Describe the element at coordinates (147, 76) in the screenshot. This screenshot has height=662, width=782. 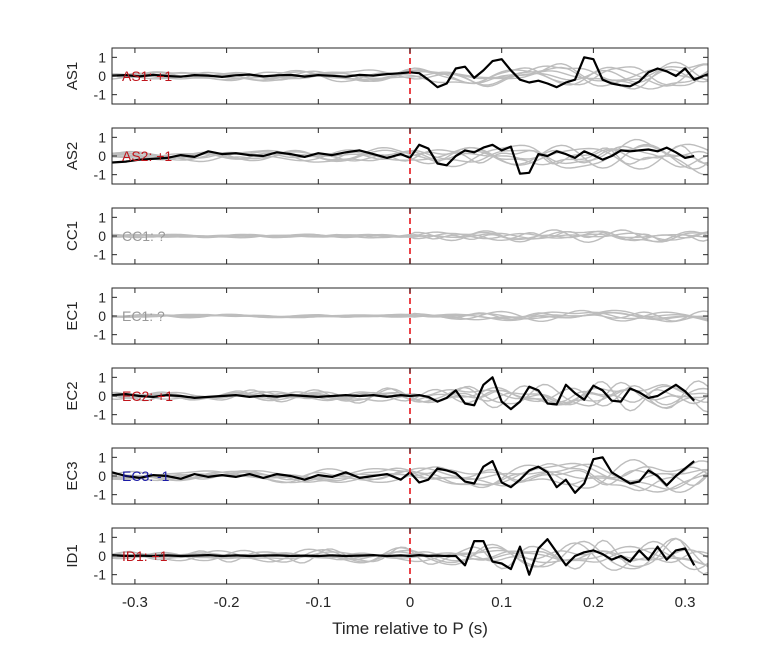
I see `polarity-label: AS1: +1` at that location.